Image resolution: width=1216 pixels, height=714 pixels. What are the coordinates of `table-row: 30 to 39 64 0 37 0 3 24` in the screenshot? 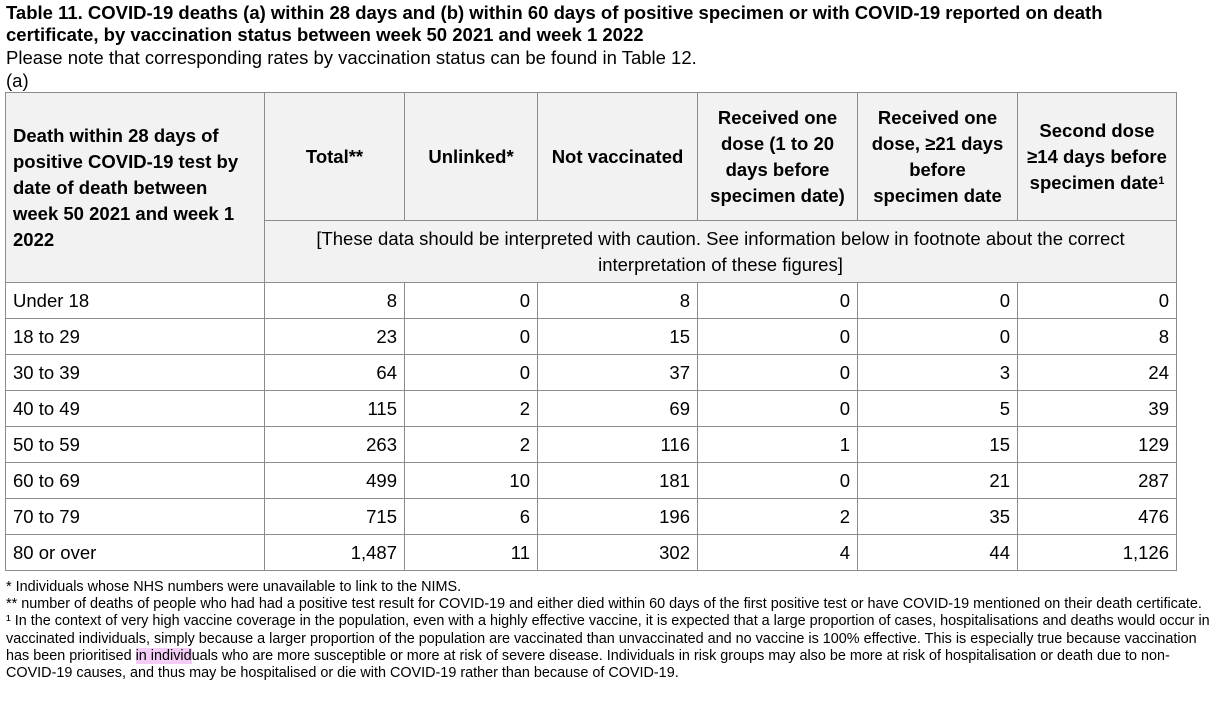 It's located at (591, 372).